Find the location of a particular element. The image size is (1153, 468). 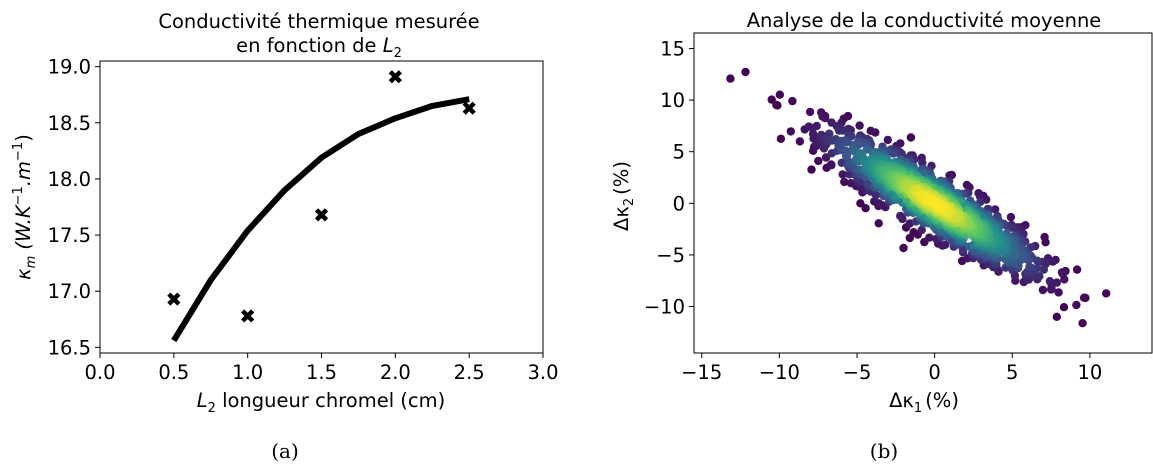

chart-a-fit-line is located at coordinates (320, 219).